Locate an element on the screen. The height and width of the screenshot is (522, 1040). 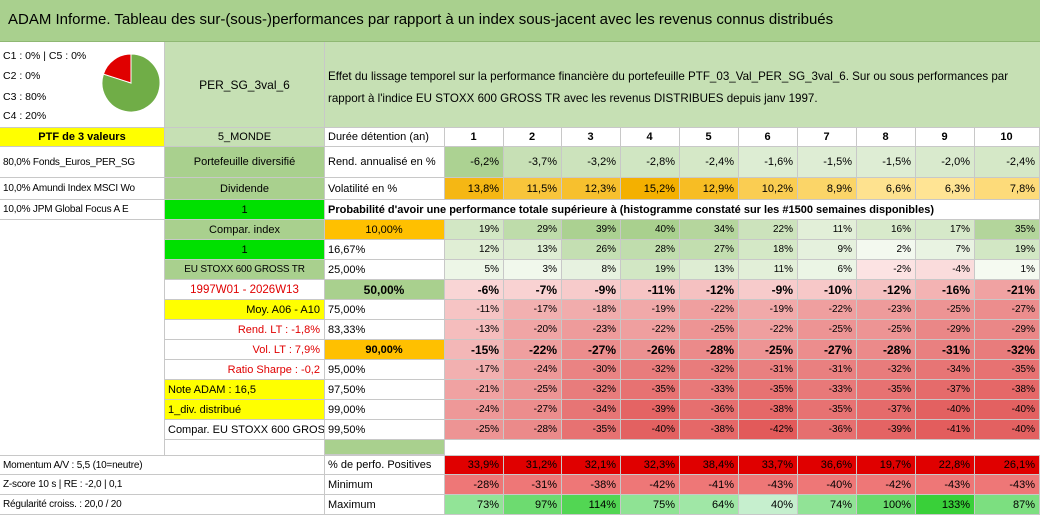
quantile-cell-r6-y10: -32% is located at coordinates (1007, 350).